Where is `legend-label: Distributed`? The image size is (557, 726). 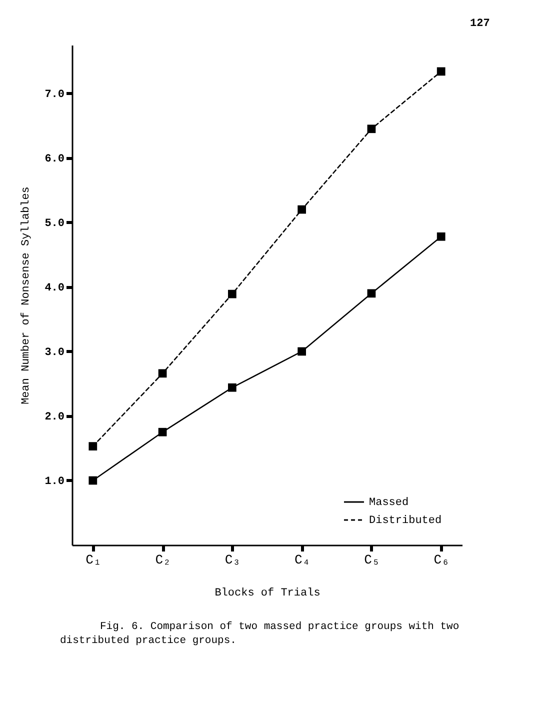 legend-label: Distributed is located at coordinates (405, 521).